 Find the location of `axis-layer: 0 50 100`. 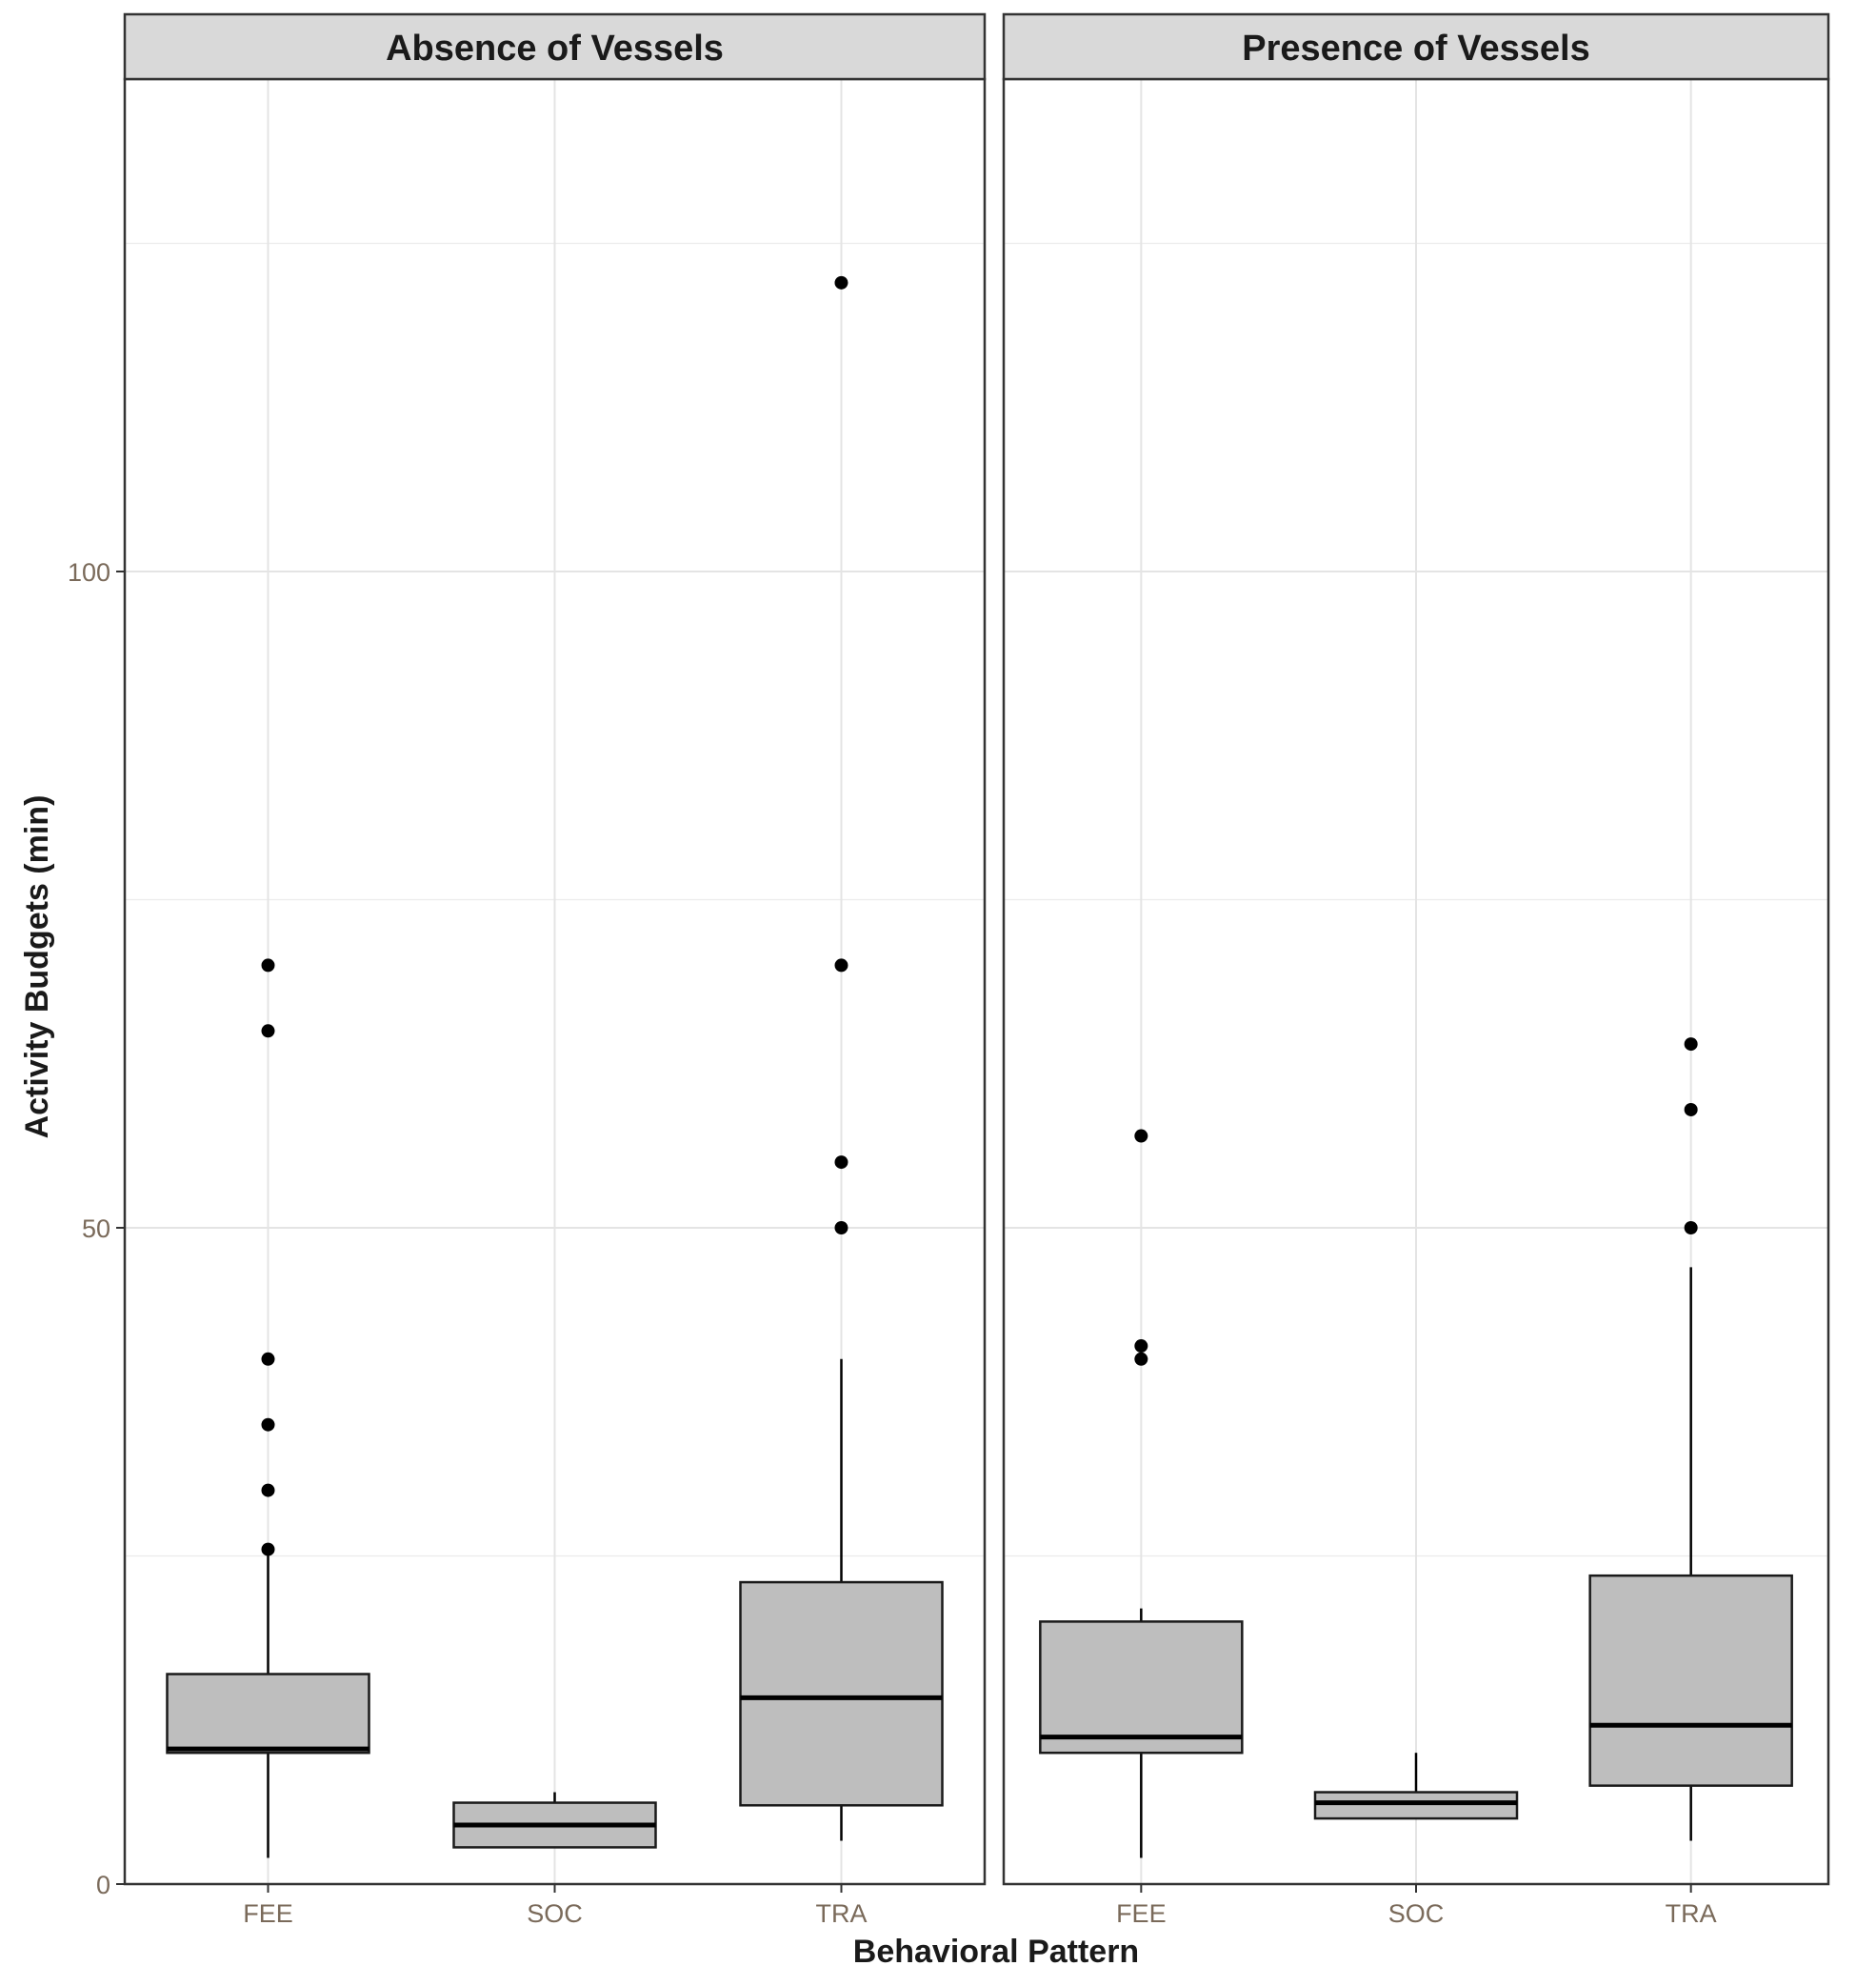

axis-layer: 0 50 100 is located at coordinates (97, 1228).